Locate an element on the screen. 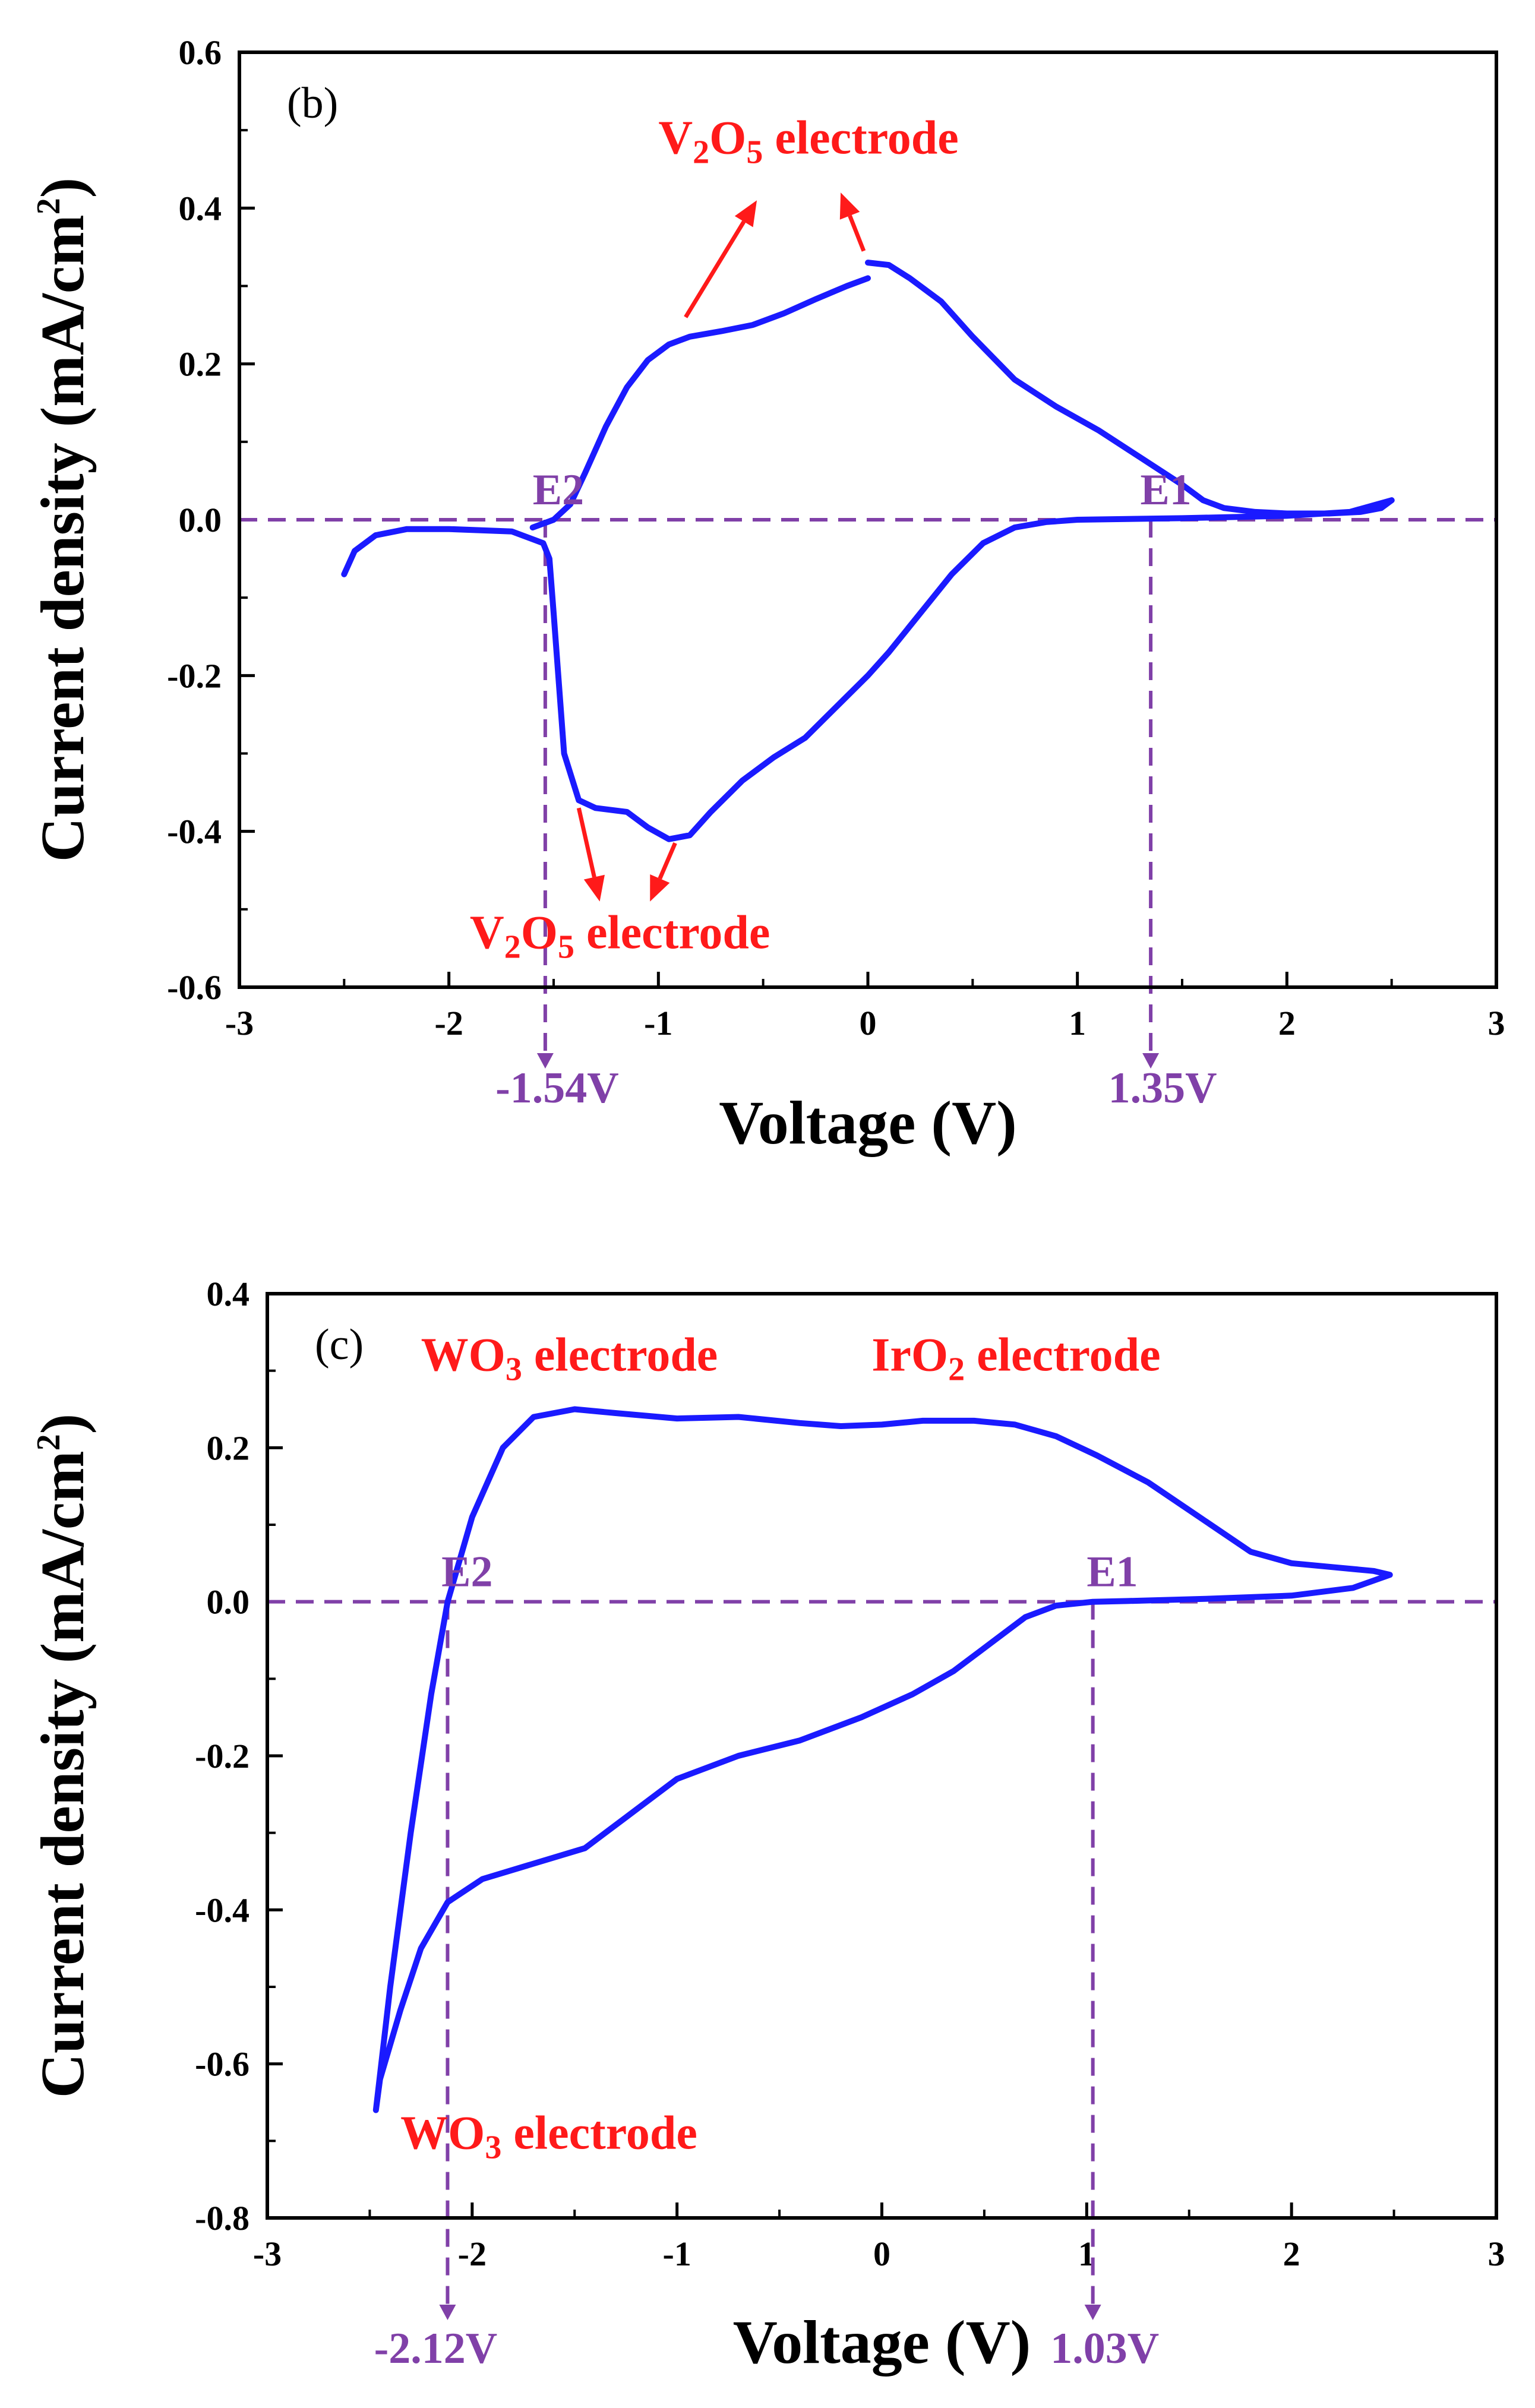  panel-label: (c) is located at coordinates (339, 1344).